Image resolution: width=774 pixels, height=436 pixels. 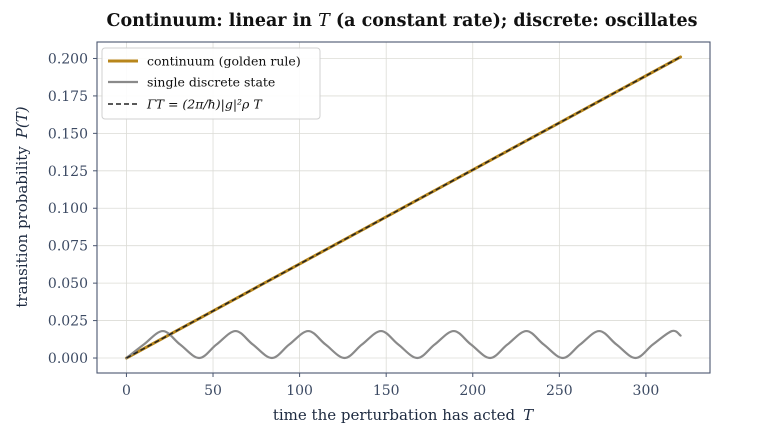 What do you see at coordinates (22, 122) in the screenshot?
I see `y-axis-label-symbol: P(T)` at bounding box center [22, 122].